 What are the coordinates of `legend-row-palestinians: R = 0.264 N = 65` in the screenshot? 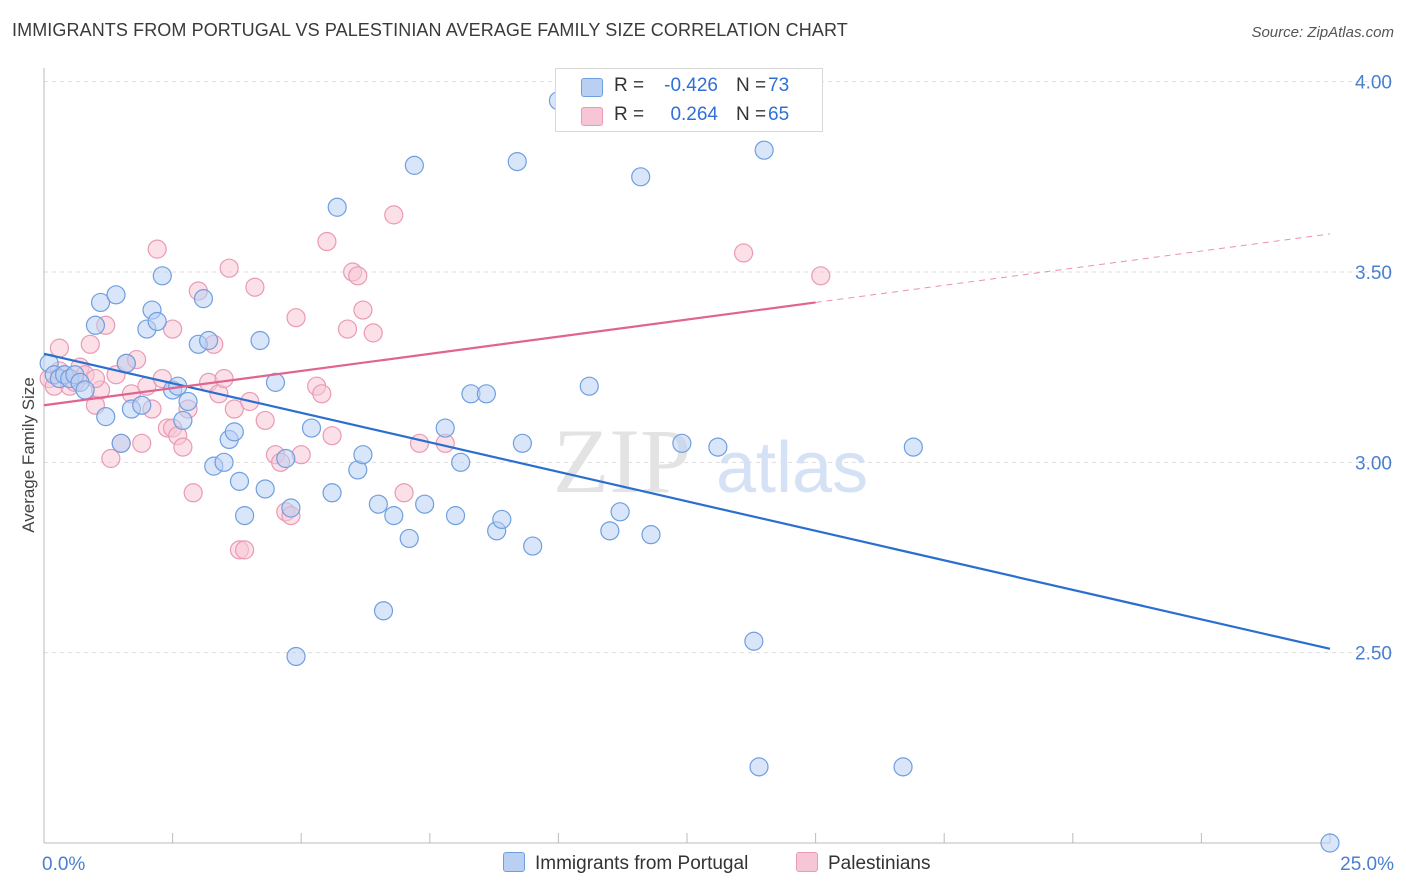 It's located at (689, 115).